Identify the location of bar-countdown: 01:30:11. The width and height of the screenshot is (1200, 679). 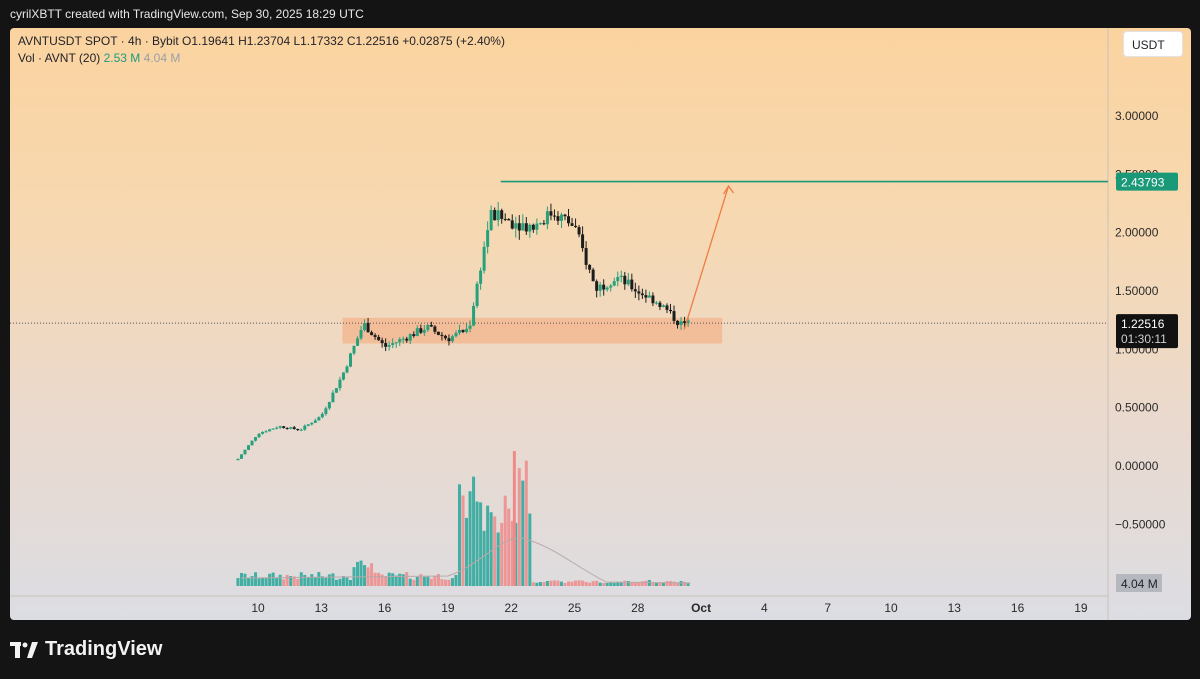
(1144, 339).